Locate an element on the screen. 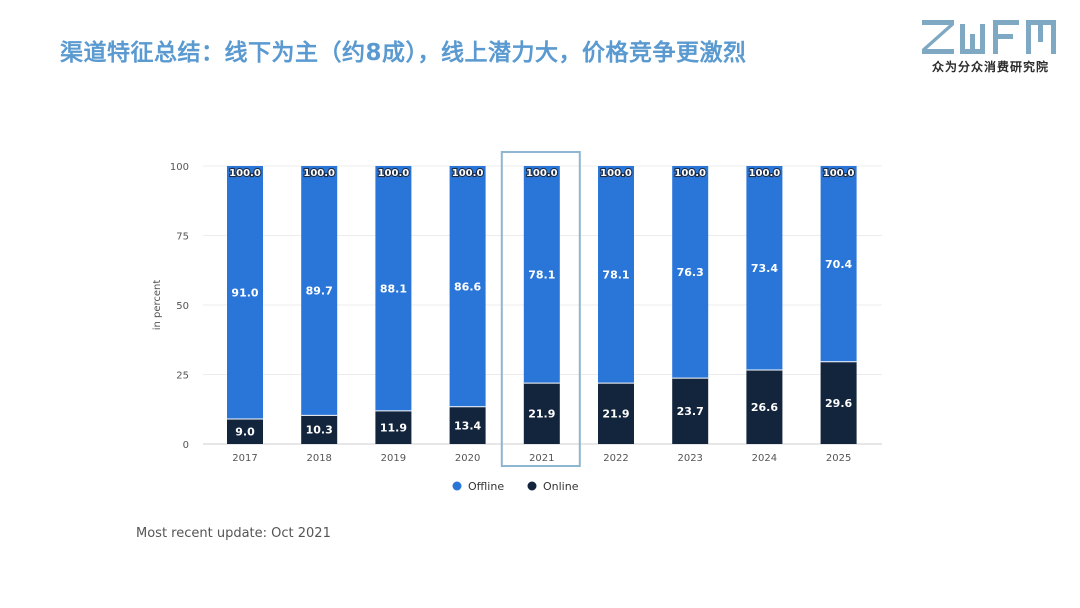 This screenshot has height=608, width=1080. data-label-online: 26.6 is located at coordinates (764, 407).